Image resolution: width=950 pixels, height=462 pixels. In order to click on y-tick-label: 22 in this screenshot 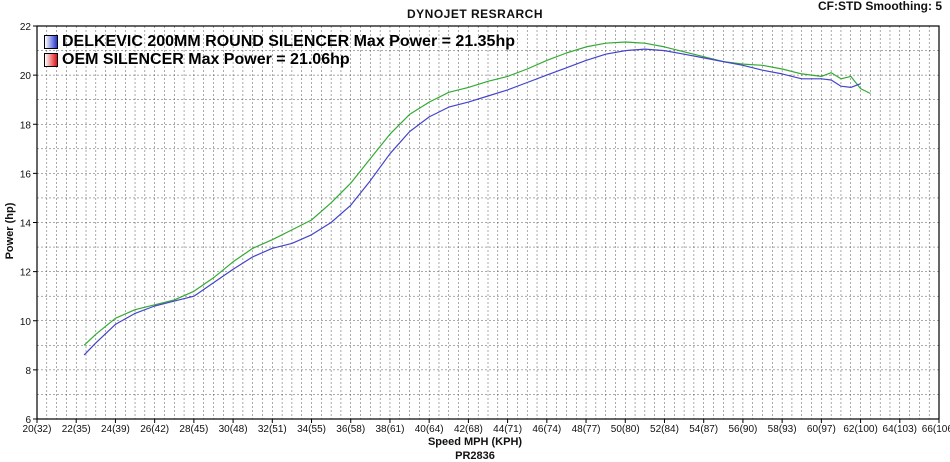, I will do `click(26, 27)`.